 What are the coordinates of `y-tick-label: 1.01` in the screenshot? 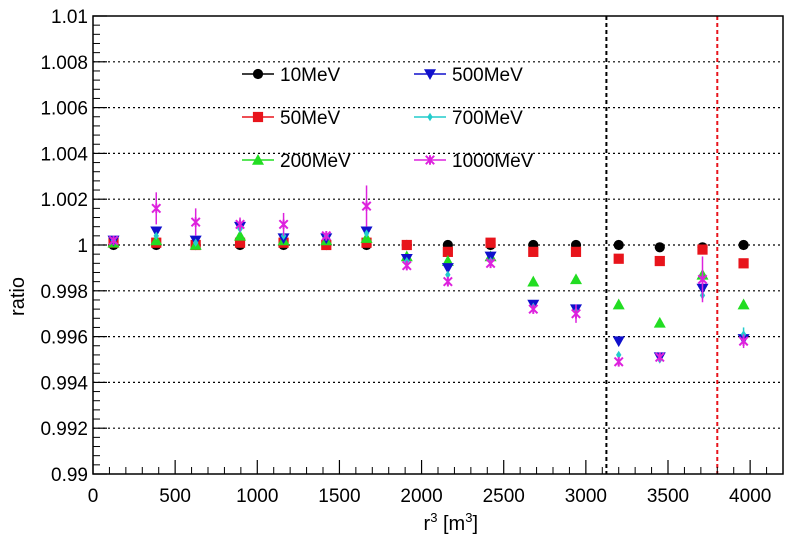 It's located at (69, 17).